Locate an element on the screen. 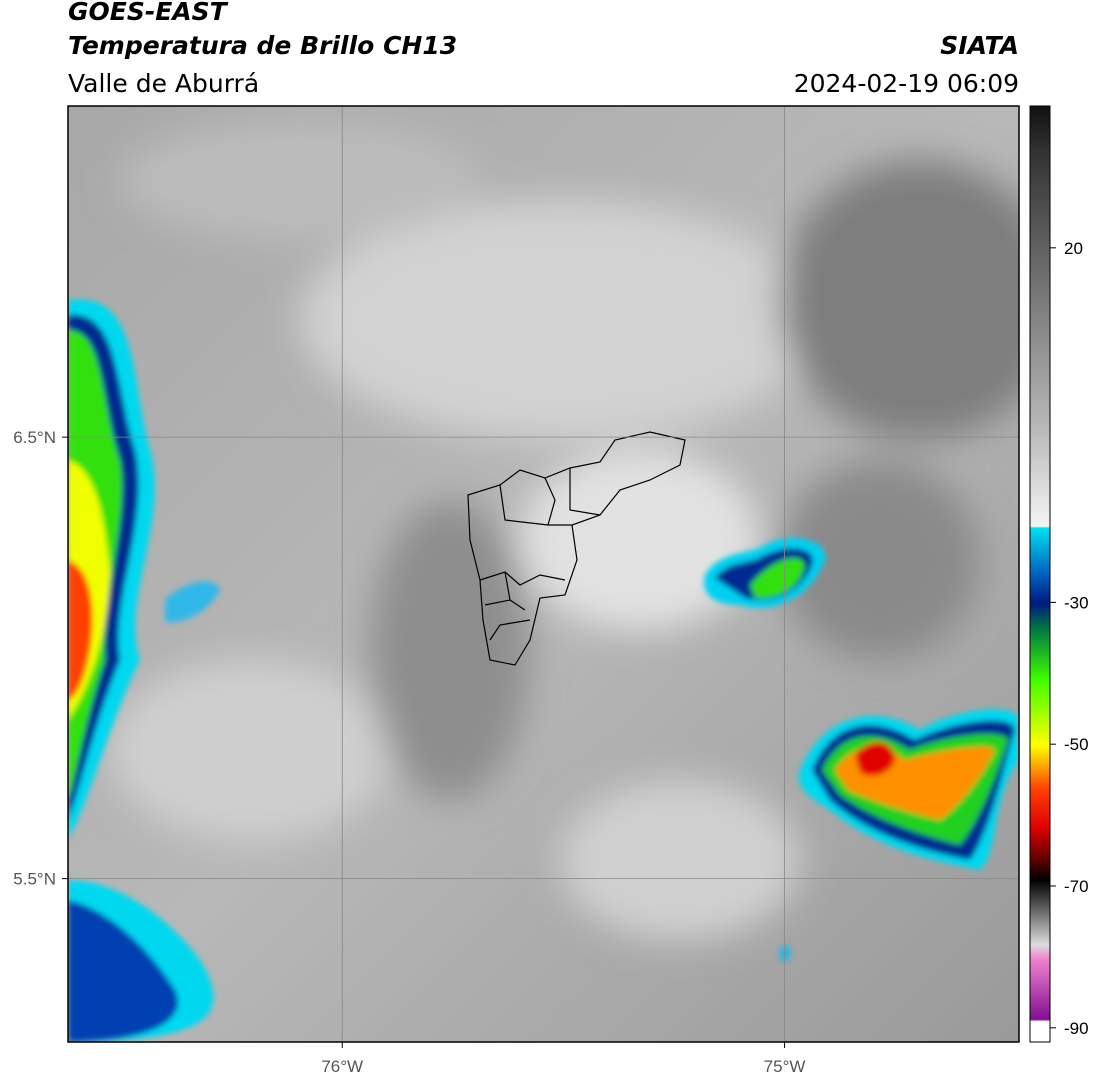  source: SIATA is located at coordinates (979, 45).